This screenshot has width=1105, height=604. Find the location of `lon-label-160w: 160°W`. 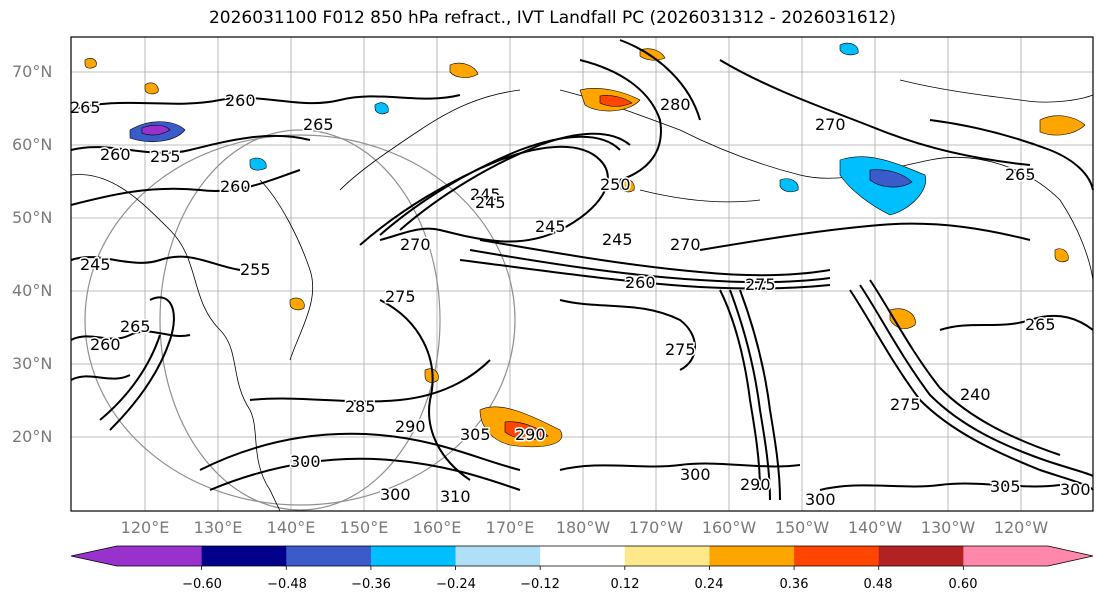

lon-label-160w: 160°W is located at coordinates (729, 527).